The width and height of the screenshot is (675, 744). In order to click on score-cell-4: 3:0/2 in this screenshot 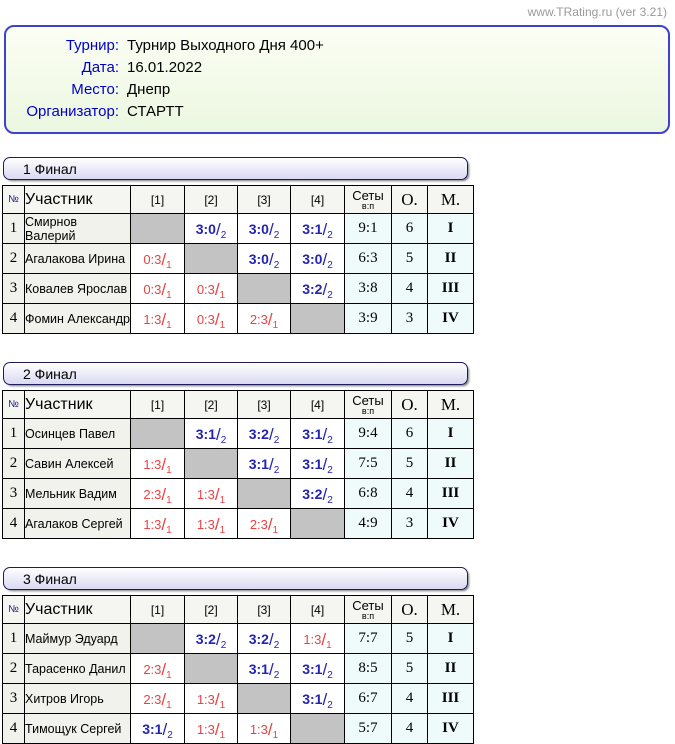, I will do `click(317, 258)`.